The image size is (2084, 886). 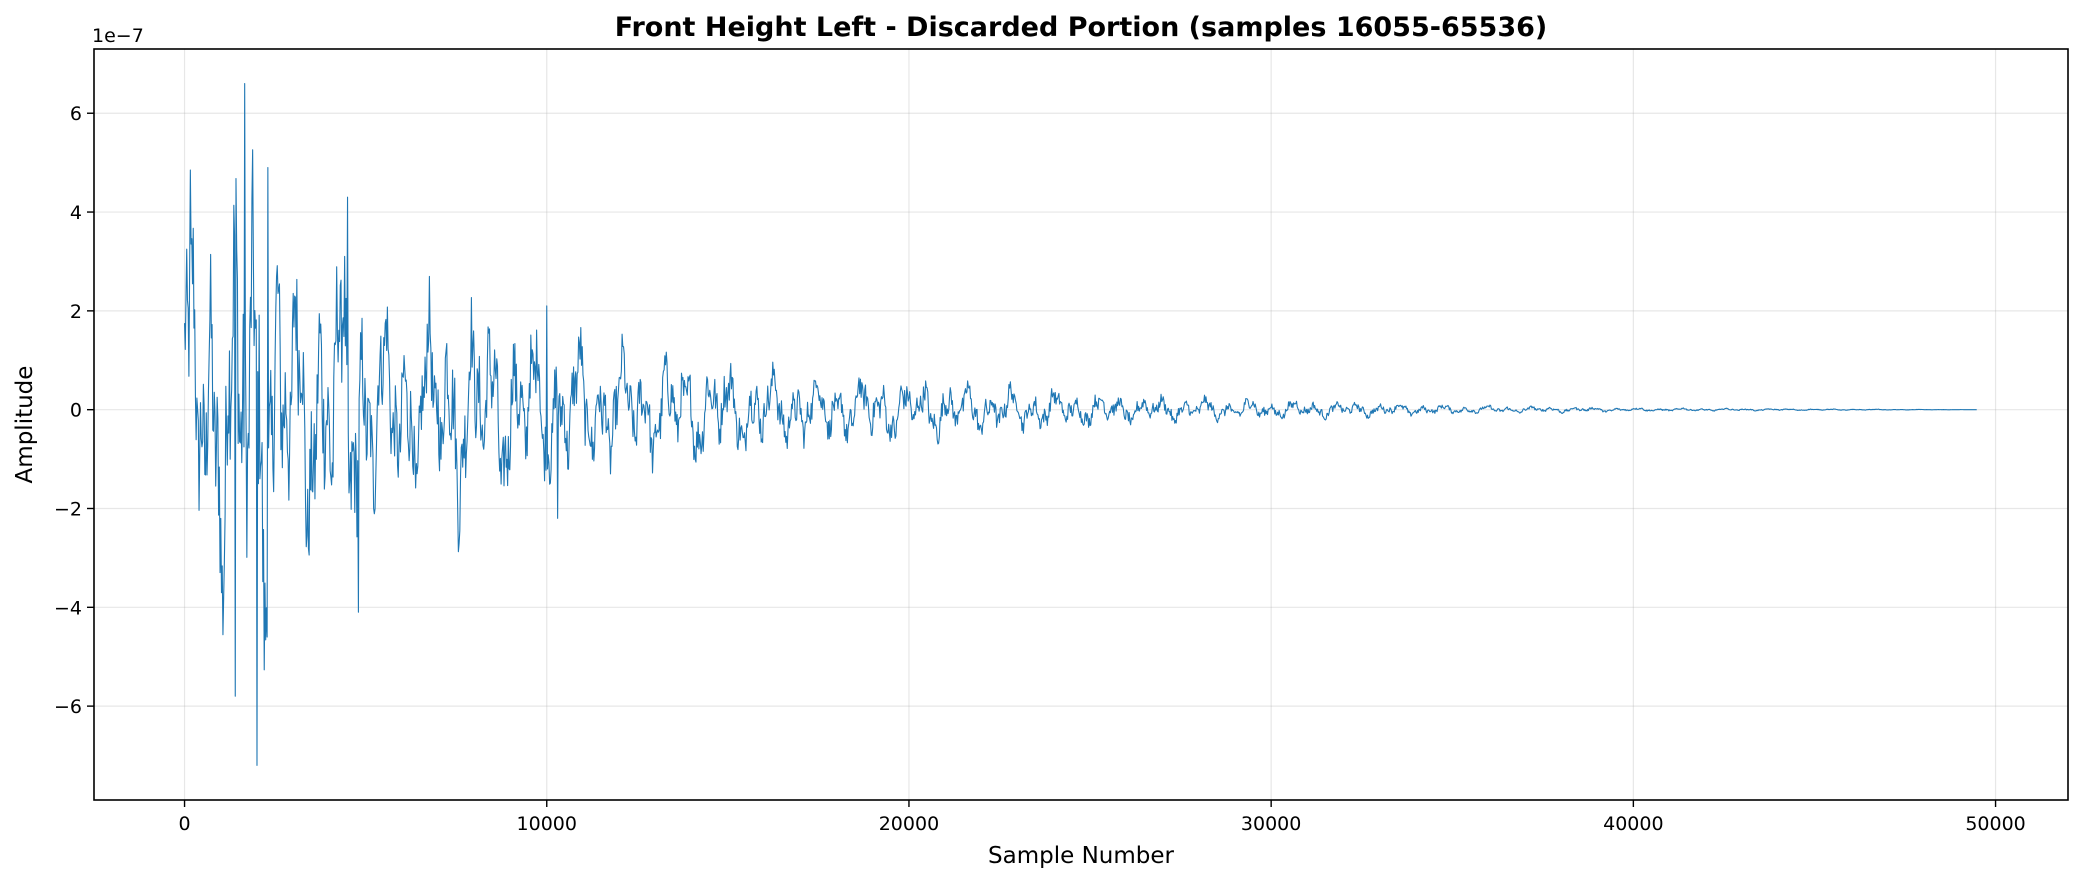 What do you see at coordinates (68, 509) in the screenshot?
I see `y-tick-label: −2` at bounding box center [68, 509].